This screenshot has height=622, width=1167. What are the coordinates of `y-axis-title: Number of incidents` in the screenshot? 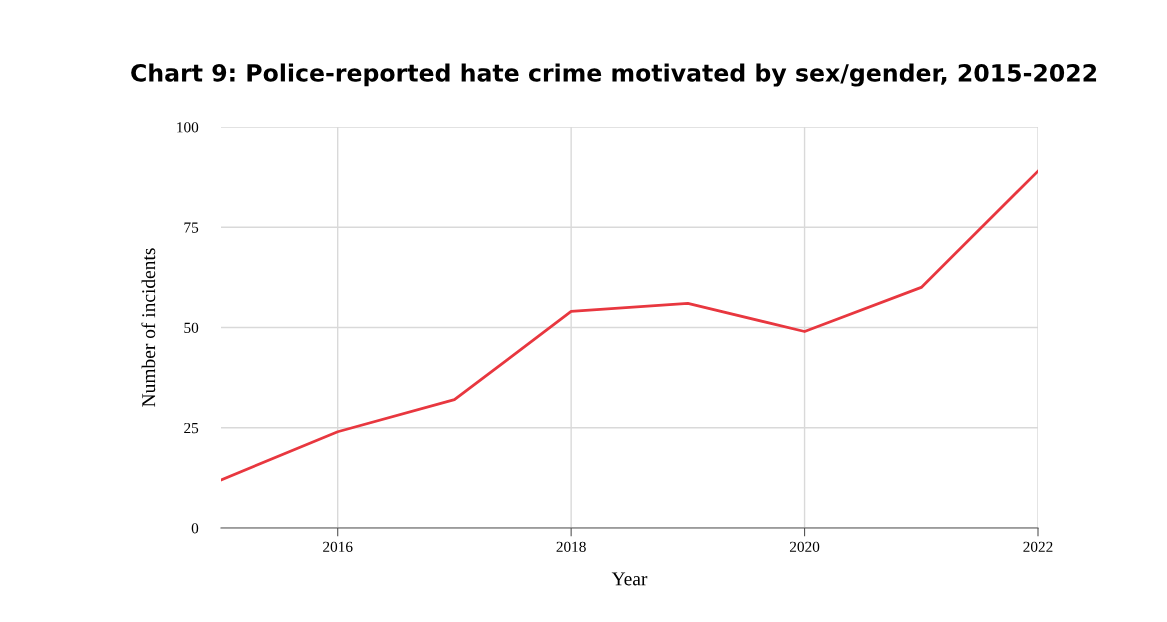 It's located at (148, 327).